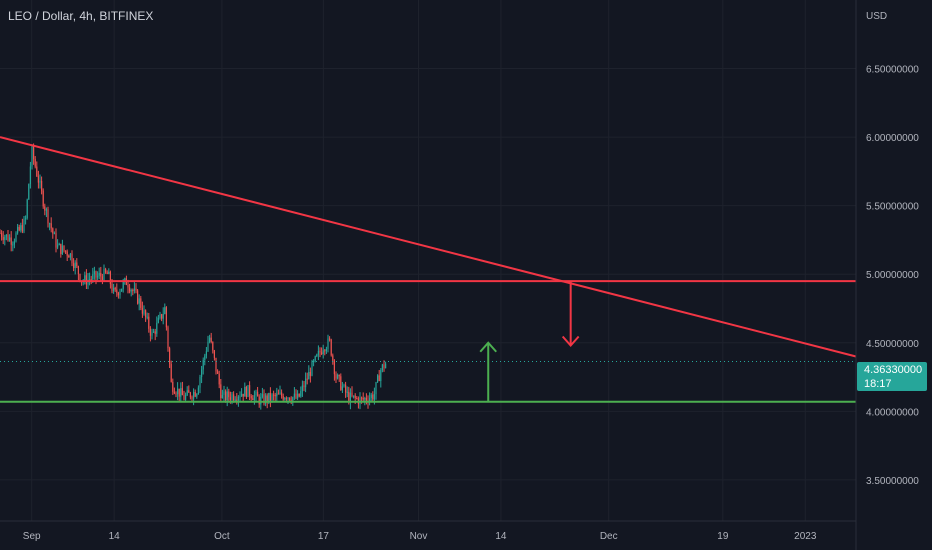  I want to click on down-arrow-head, so click(570, 341).